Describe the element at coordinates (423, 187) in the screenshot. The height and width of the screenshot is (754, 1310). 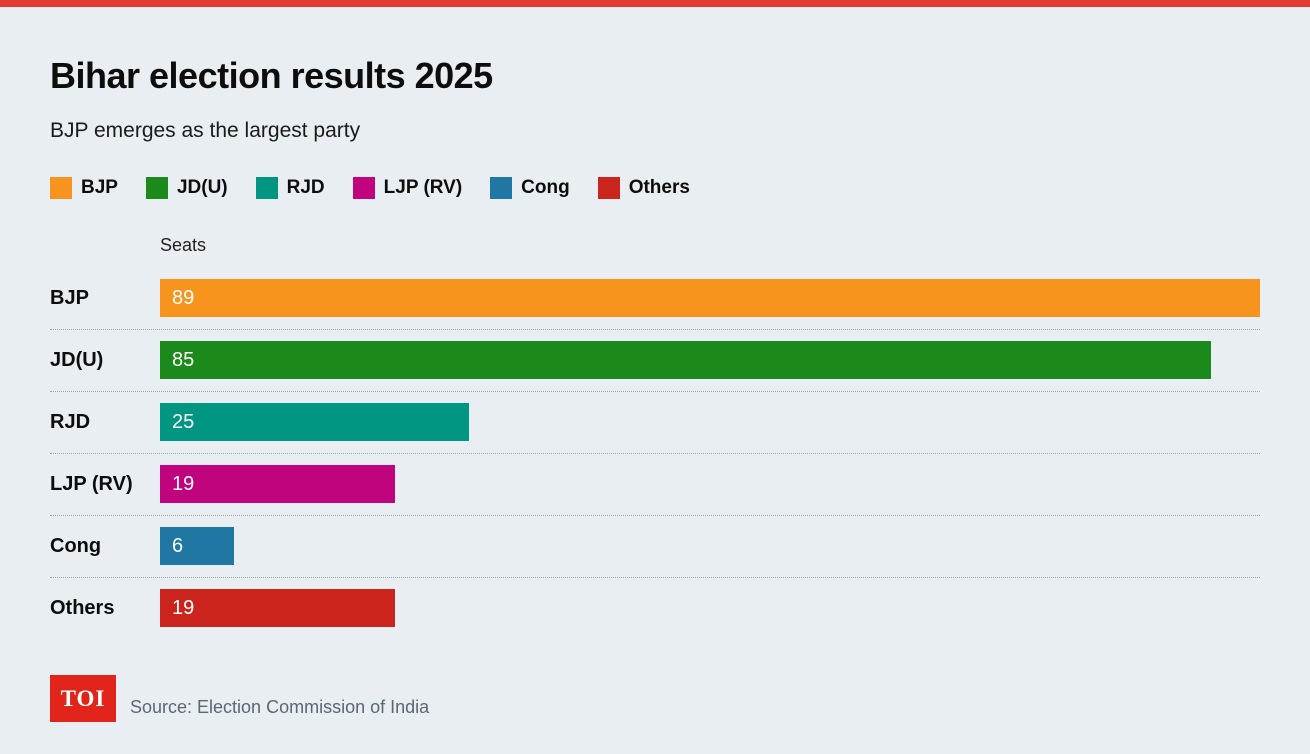
I see `legend-label: LJP (RV)` at that location.